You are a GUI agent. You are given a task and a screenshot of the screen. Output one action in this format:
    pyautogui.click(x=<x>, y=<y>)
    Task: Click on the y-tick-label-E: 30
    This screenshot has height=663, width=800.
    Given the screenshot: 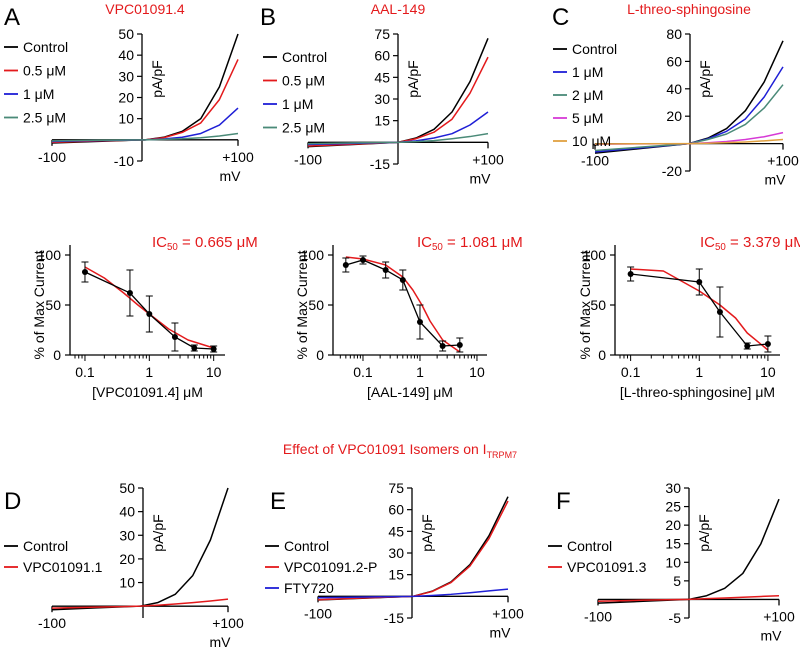 What is the action you would take?
    pyautogui.click(x=396, y=553)
    